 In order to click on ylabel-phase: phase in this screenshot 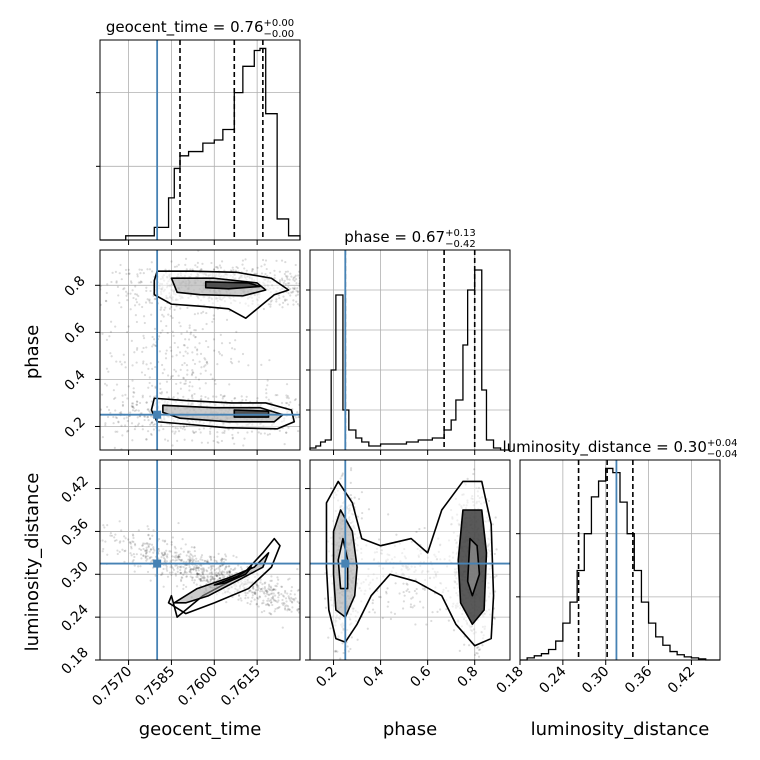, I will do `click(32, 352)`.